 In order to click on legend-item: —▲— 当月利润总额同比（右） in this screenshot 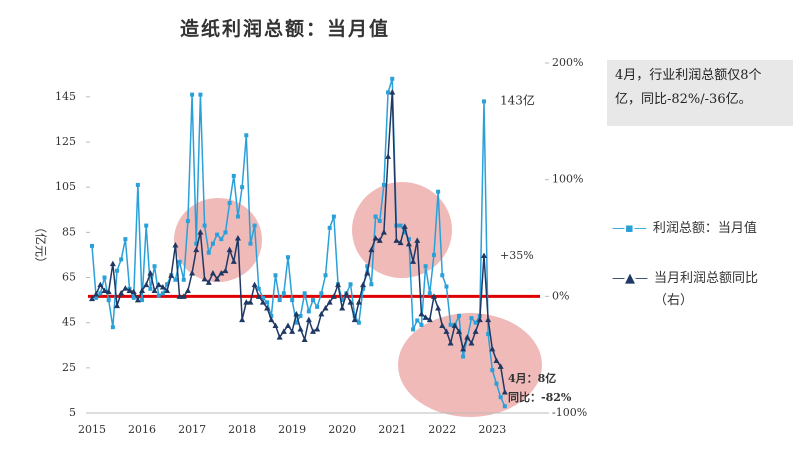, I will do `click(702, 290)`.